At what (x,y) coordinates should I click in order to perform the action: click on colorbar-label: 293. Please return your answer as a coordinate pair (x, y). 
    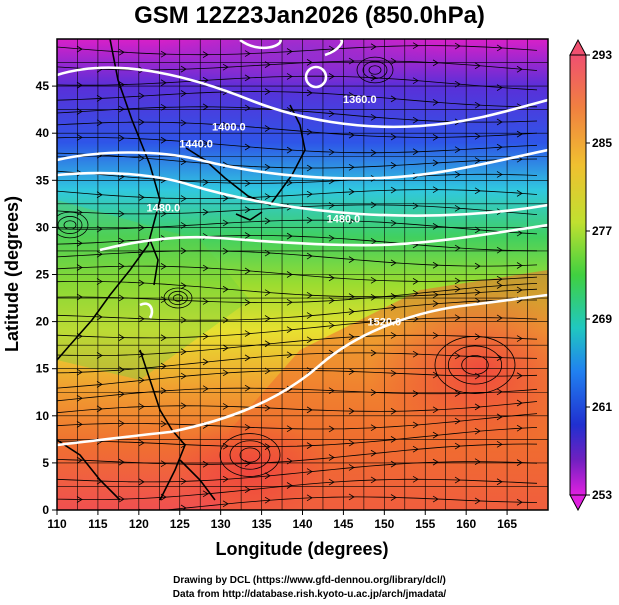
    Looking at the image, I should click on (602, 55).